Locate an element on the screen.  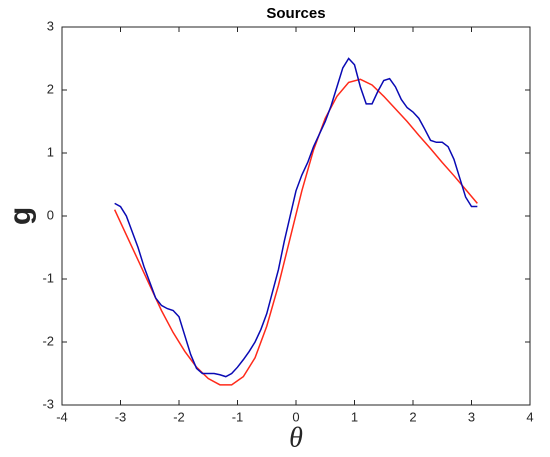
x-tick-label: -2 is located at coordinates (179, 416).